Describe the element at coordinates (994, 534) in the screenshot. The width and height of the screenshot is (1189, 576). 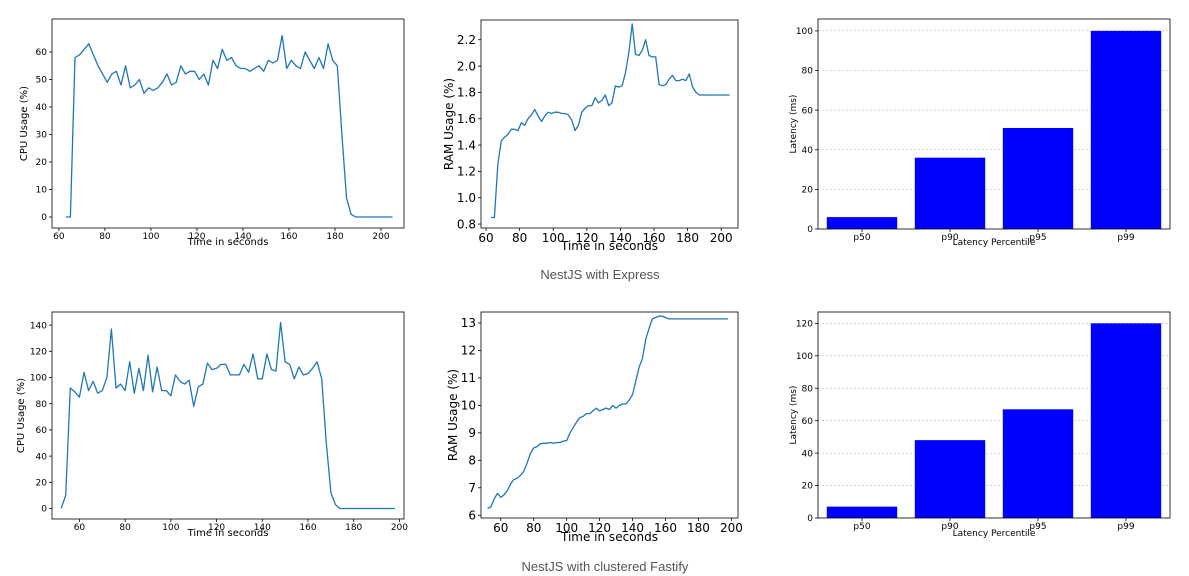
I see `x-axis-label: Latency Percentile` at that location.